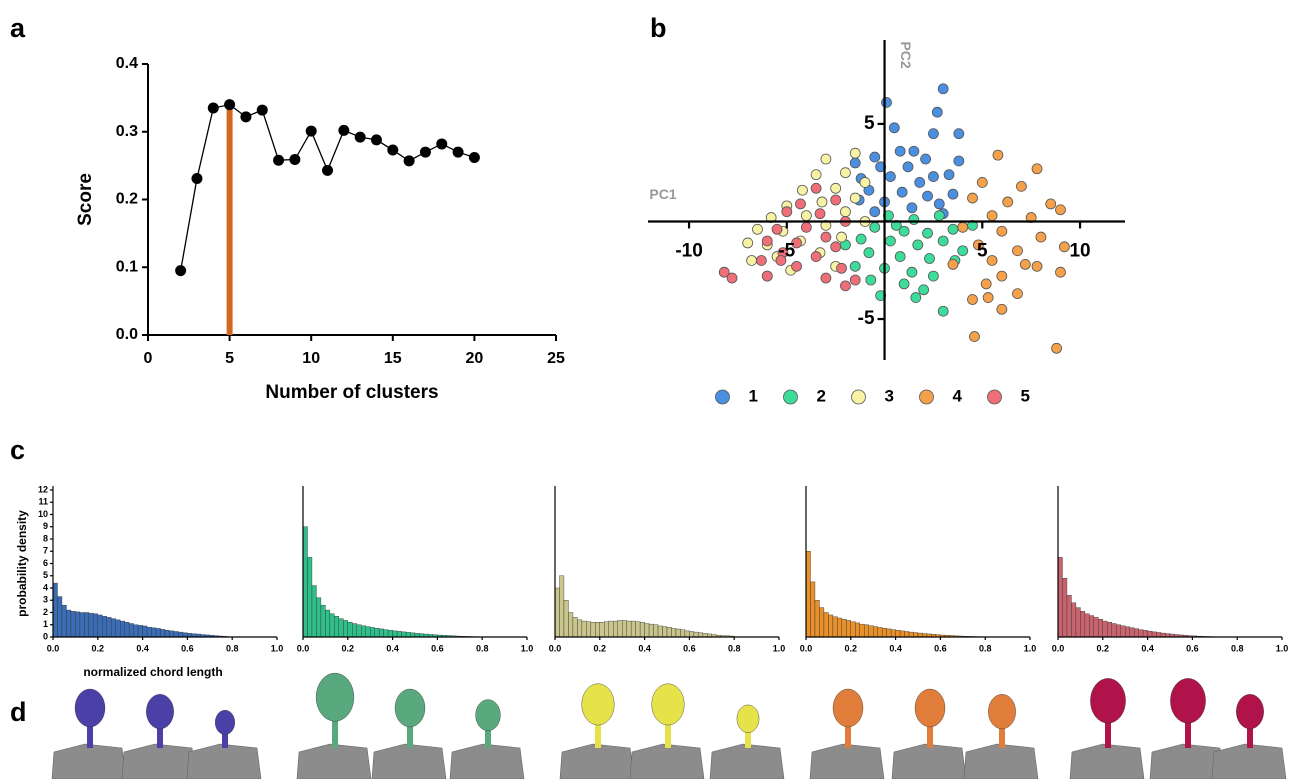 The width and height of the screenshot is (1295, 779). Describe the element at coordinates (858, 397) in the screenshot. I see `legend-swatch` at that location.